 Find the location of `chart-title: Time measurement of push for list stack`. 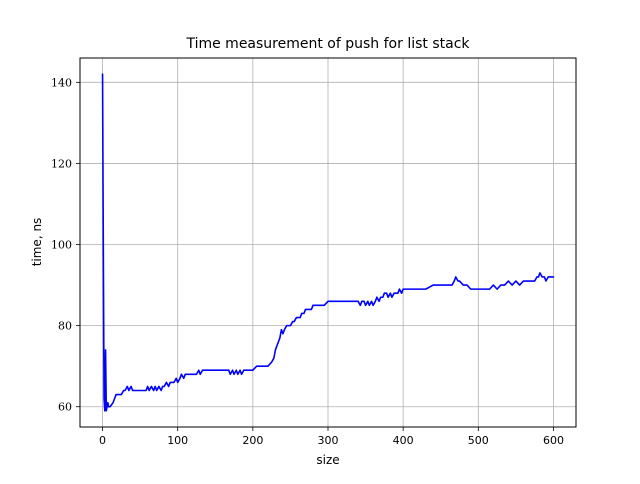

chart-title: Time measurement of push for list stack is located at coordinates (327, 44).